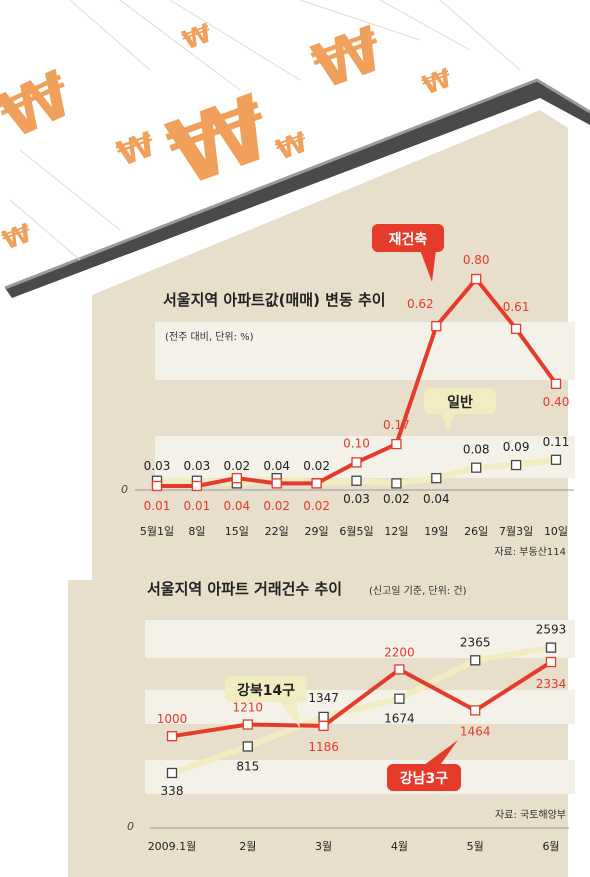 This screenshot has width=590, height=877. I want to click on data-label: 815, so click(247, 766).